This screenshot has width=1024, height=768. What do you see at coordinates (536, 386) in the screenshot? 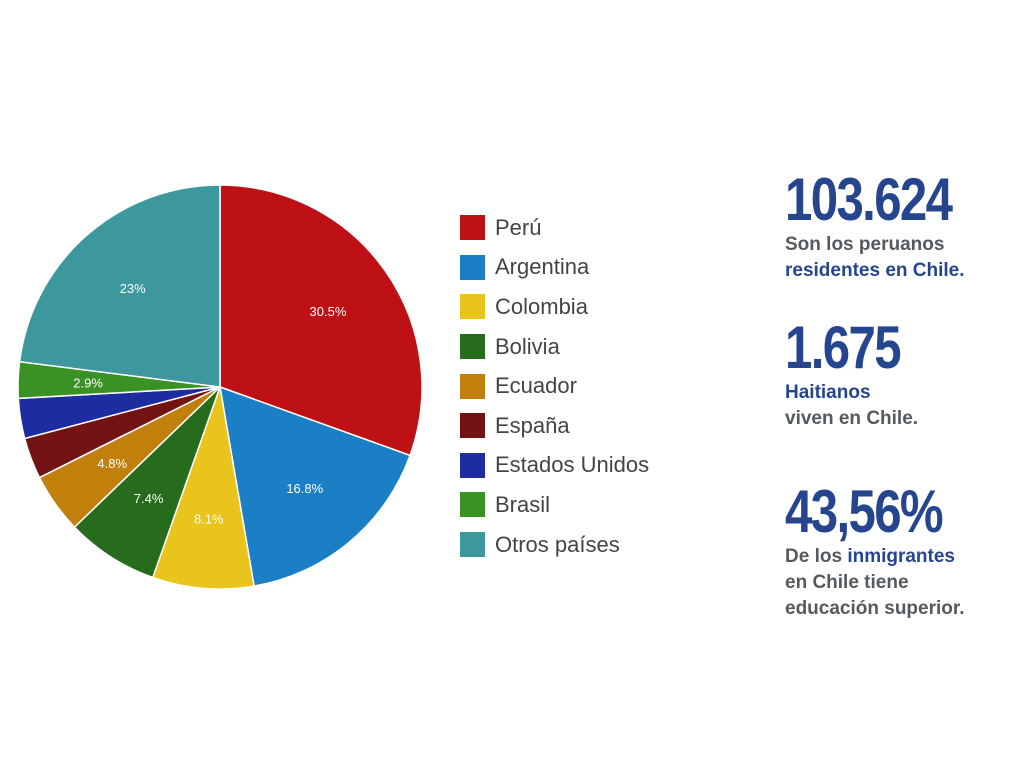
I see `legend-label: Ecuador` at bounding box center [536, 386].